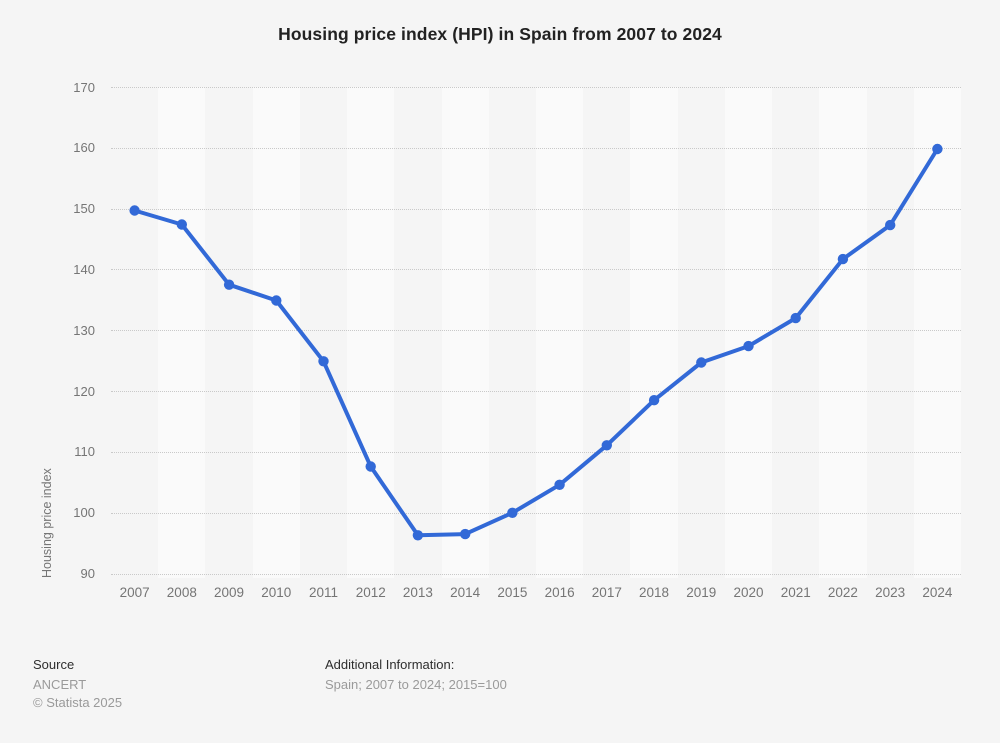  I want to click on source-label: Source, so click(54, 664).